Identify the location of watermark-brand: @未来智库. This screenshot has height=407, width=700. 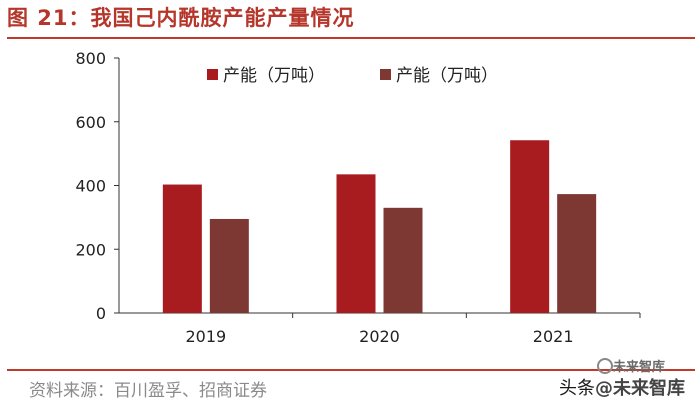
(640, 388).